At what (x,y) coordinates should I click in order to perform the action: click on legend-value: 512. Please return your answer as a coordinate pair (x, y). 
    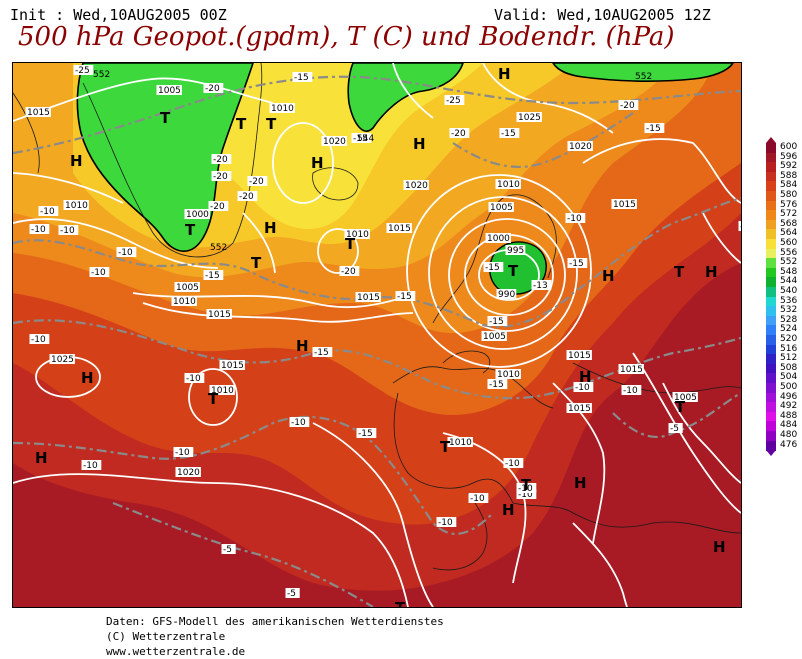
    Looking at the image, I should click on (789, 358).